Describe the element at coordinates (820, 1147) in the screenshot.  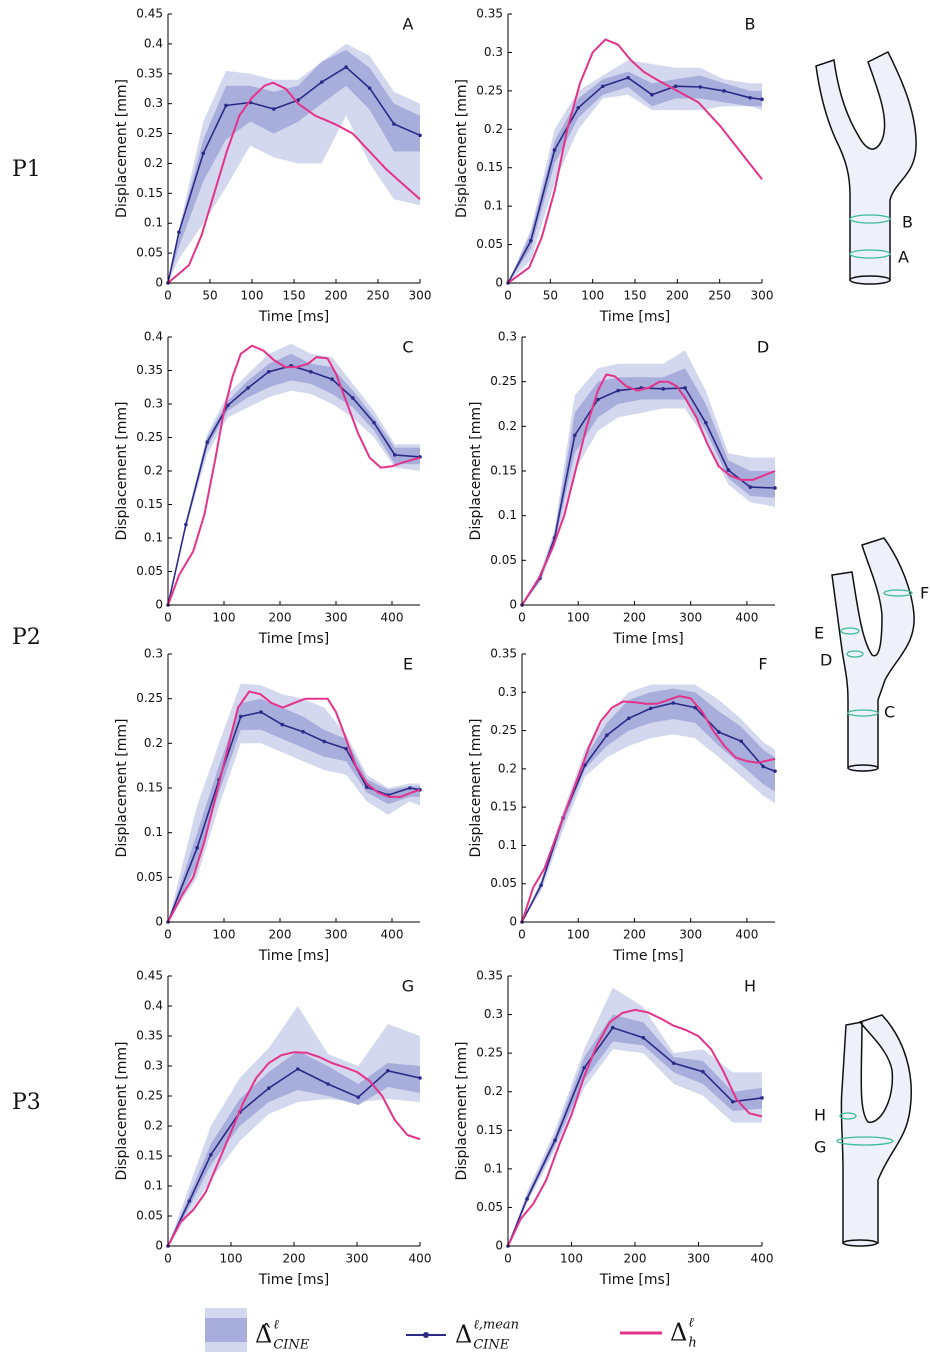
I see `diagram-label: G` at that location.